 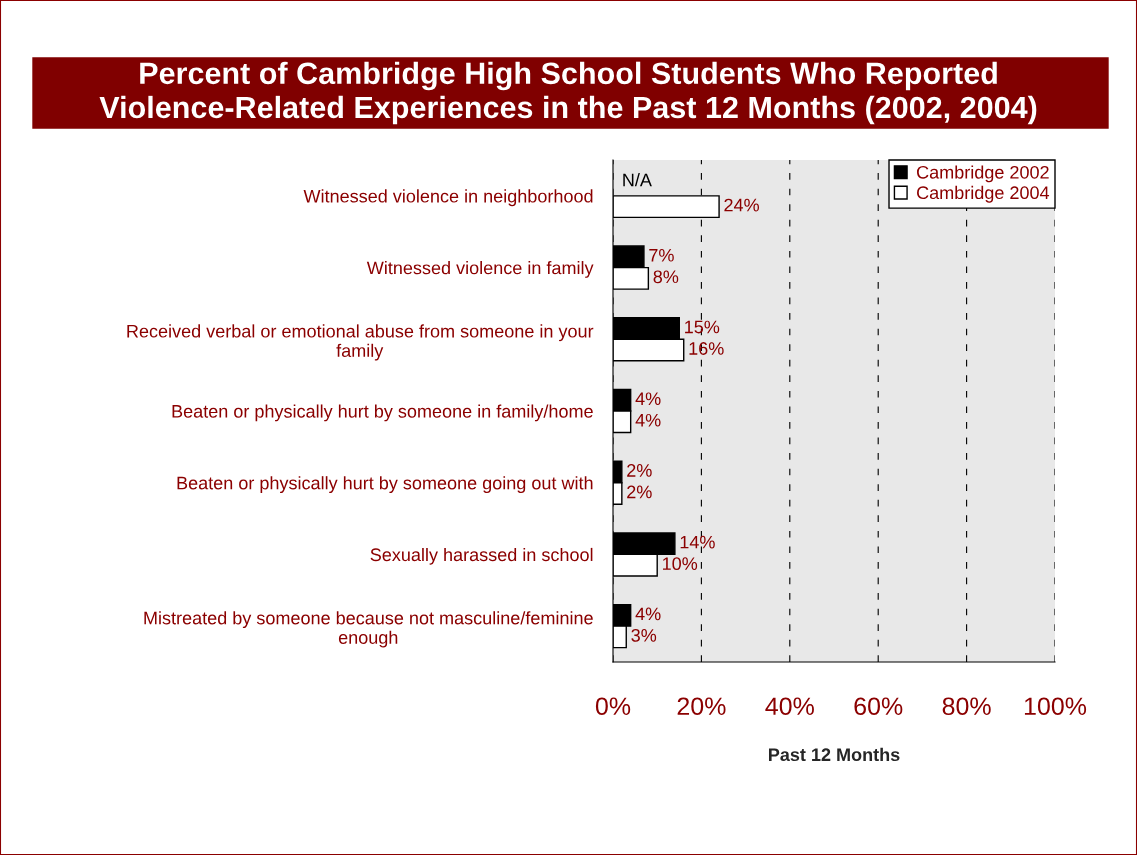 I want to click on x-tick-label: 100%, so click(x=1055, y=706).